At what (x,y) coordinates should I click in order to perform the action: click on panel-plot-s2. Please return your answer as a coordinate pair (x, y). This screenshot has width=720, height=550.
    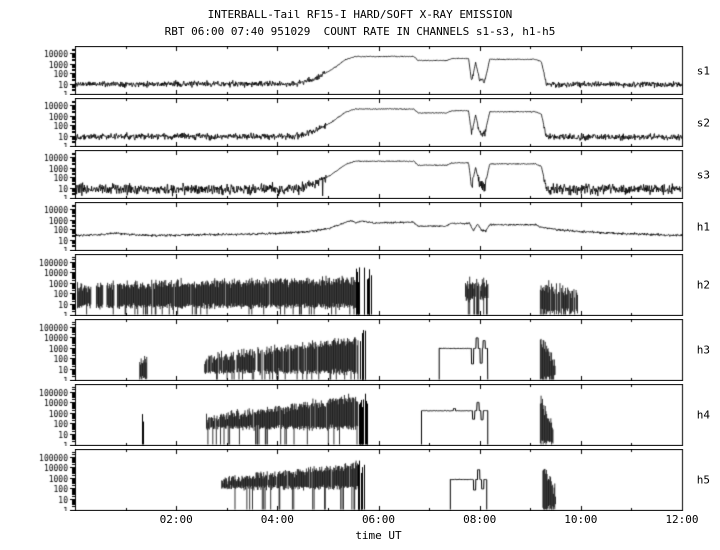
    Looking at the image, I should click on (360, 122).